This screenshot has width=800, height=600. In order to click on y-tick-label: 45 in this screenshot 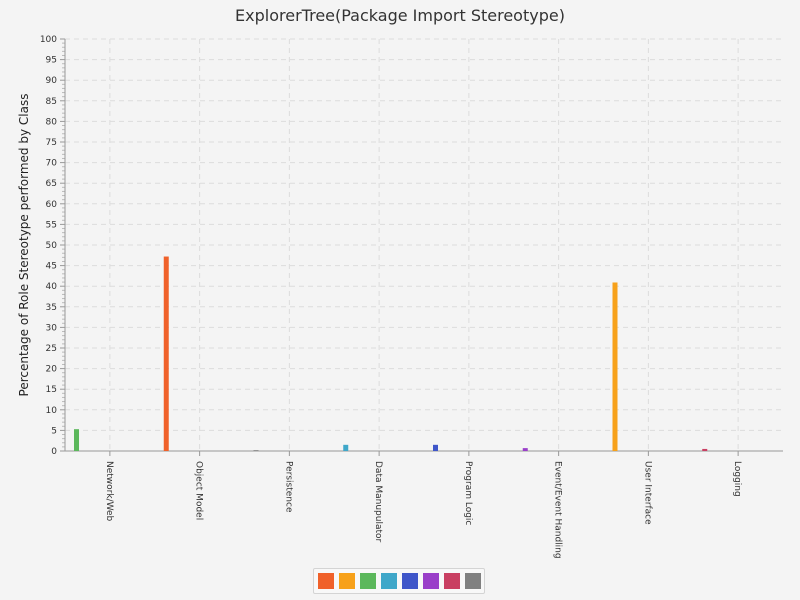, I will do `click(51, 267)`.